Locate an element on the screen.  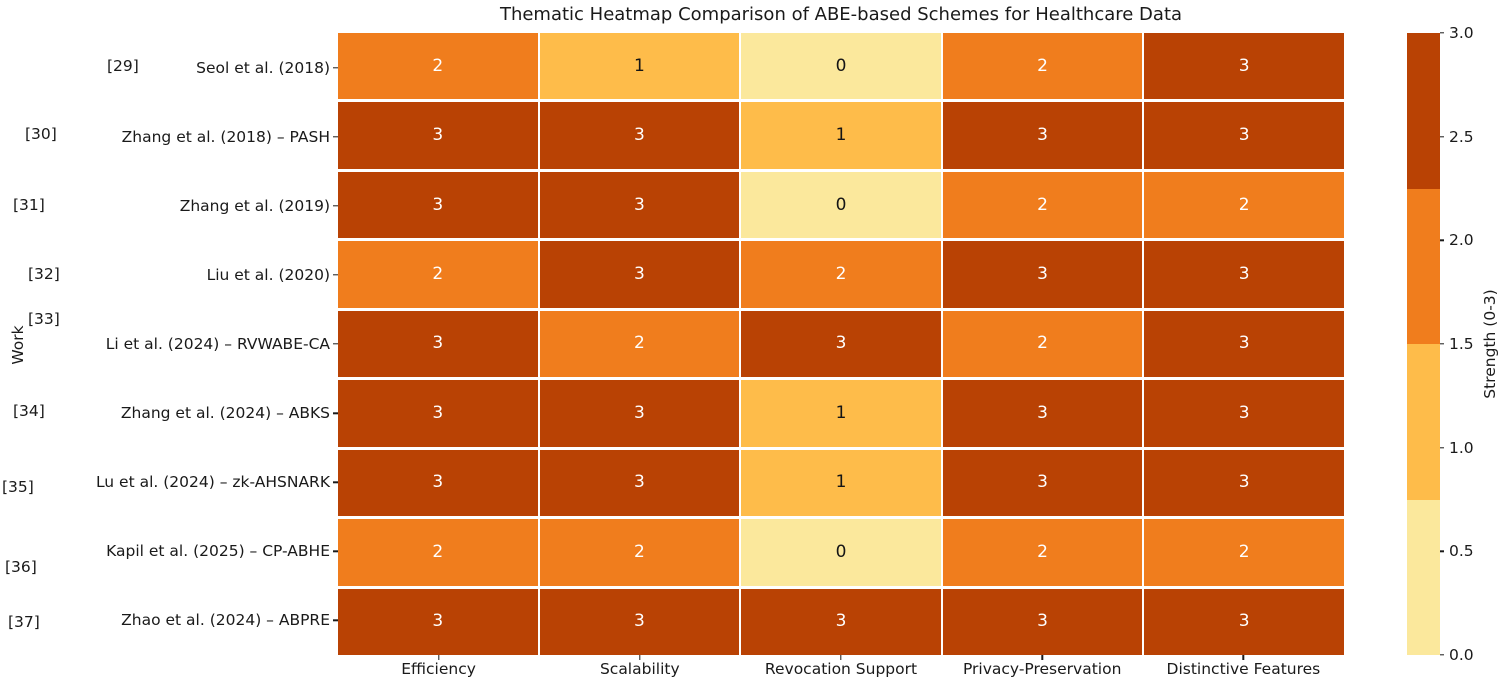
colorbar-tick-label: 2.0 is located at coordinates (1461, 240).